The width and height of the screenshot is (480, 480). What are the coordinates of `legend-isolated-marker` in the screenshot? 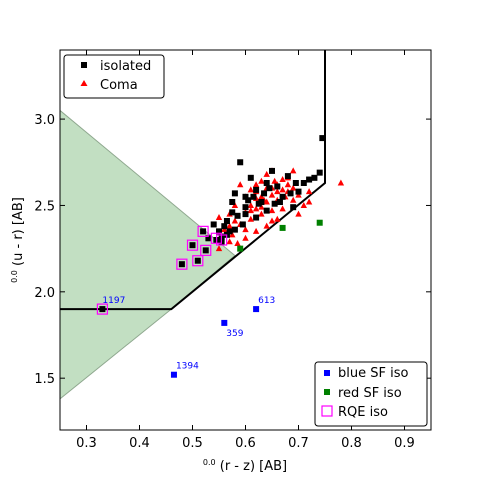 It's located at (84, 65).